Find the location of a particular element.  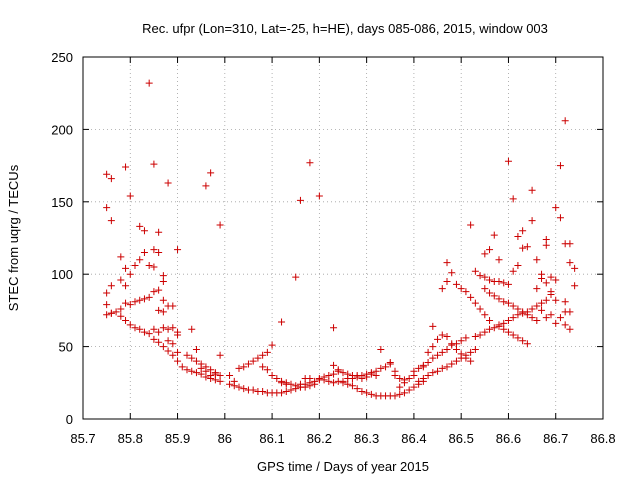

x-tick-label: 86.1 is located at coordinates (271, 438).